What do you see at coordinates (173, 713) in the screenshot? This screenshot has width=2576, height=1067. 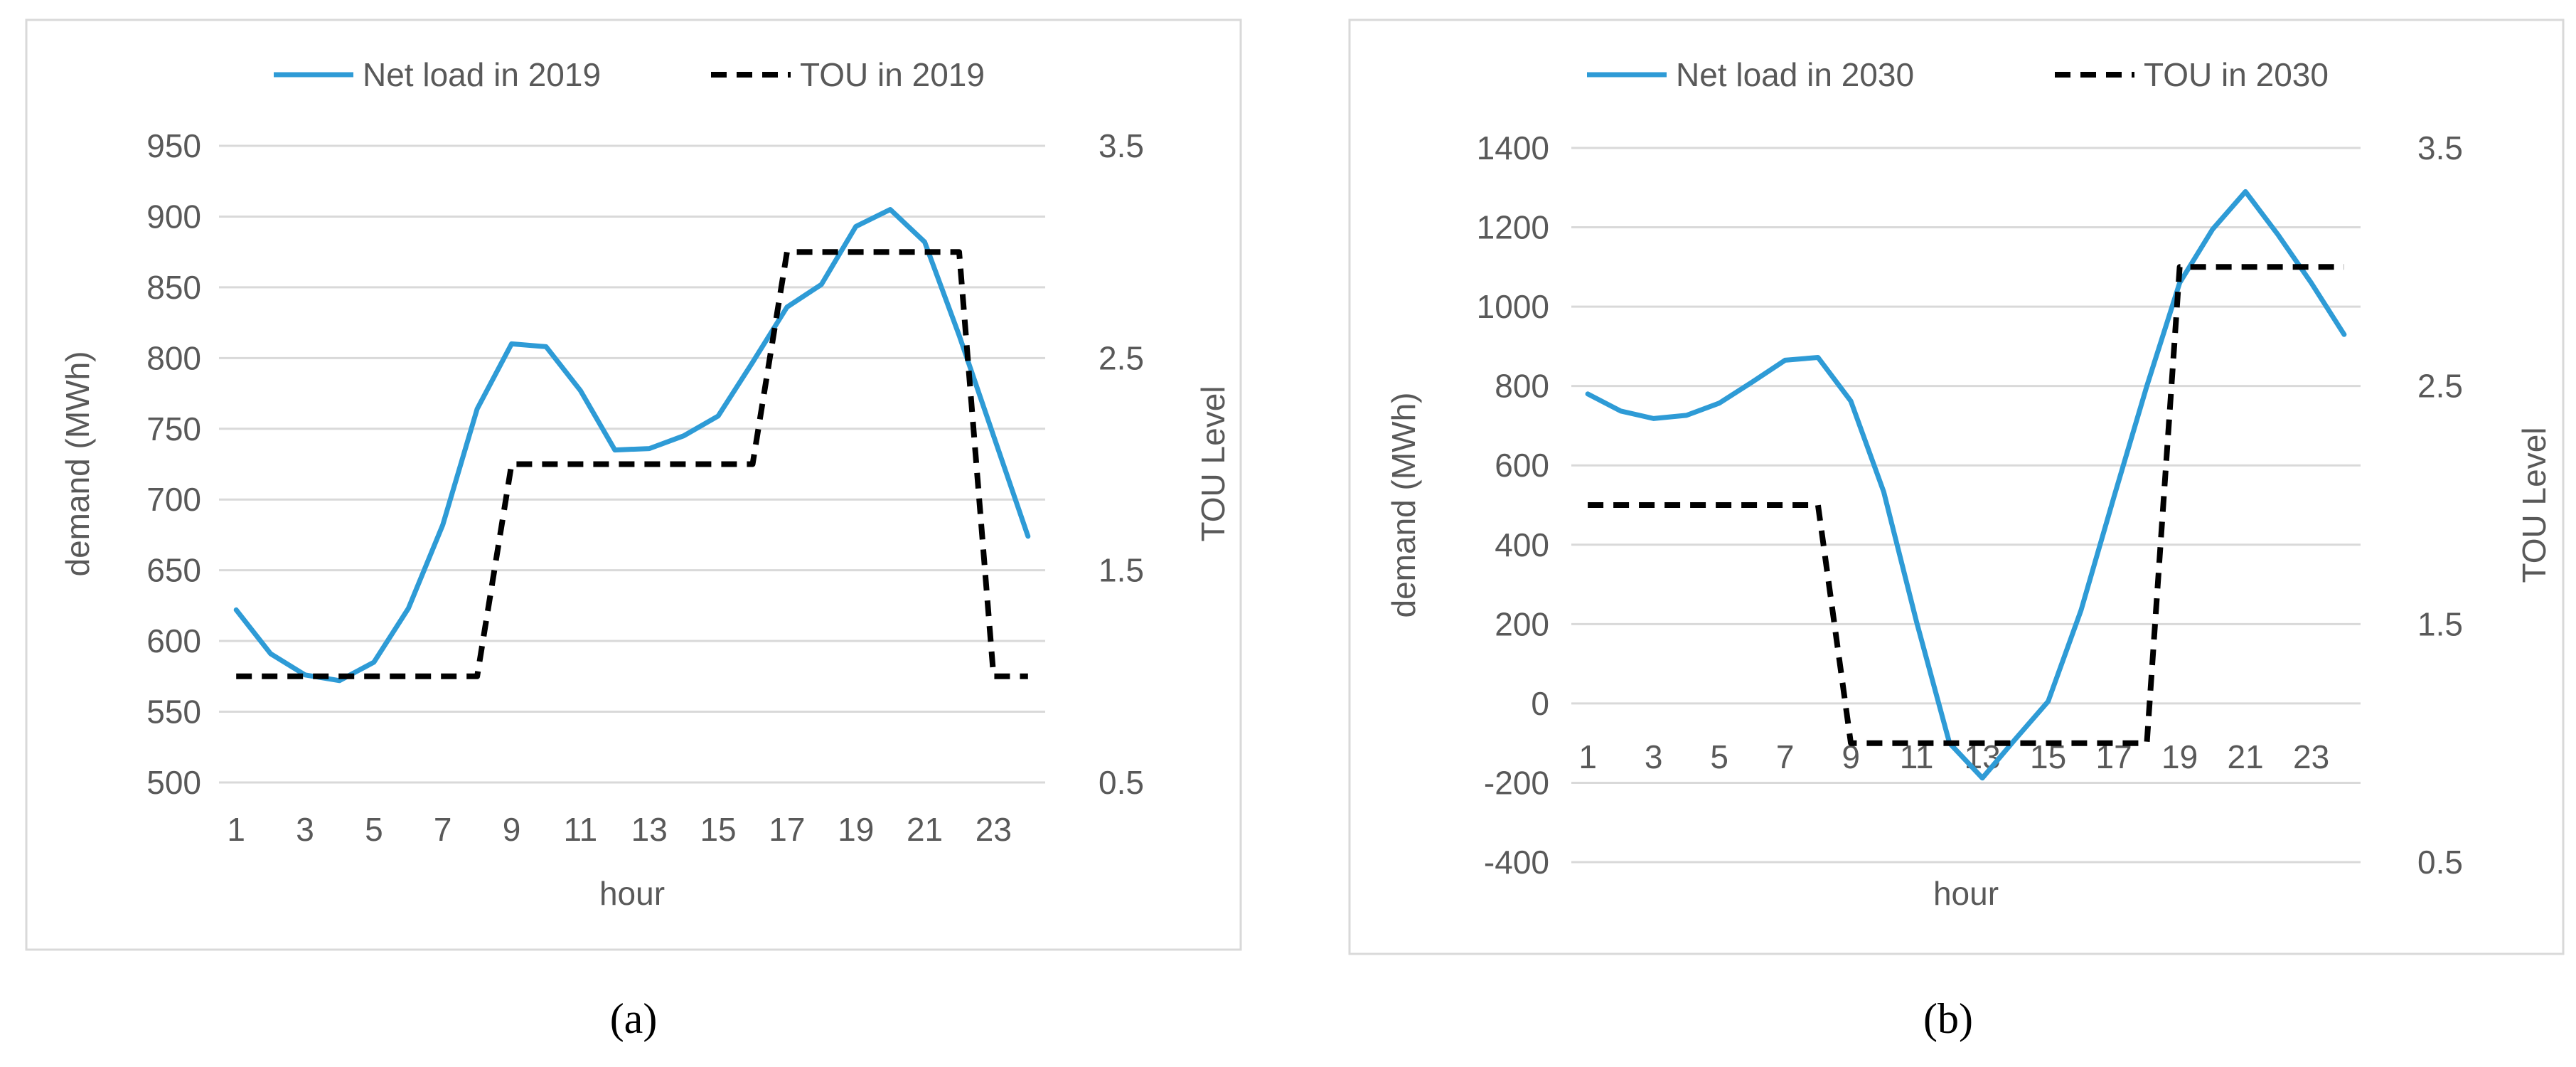 I see `y-tick-label: 550` at bounding box center [173, 713].